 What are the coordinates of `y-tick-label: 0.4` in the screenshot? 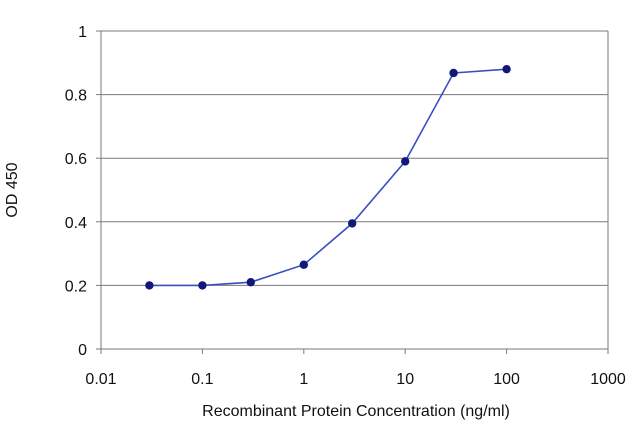 It's located at (76, 223).